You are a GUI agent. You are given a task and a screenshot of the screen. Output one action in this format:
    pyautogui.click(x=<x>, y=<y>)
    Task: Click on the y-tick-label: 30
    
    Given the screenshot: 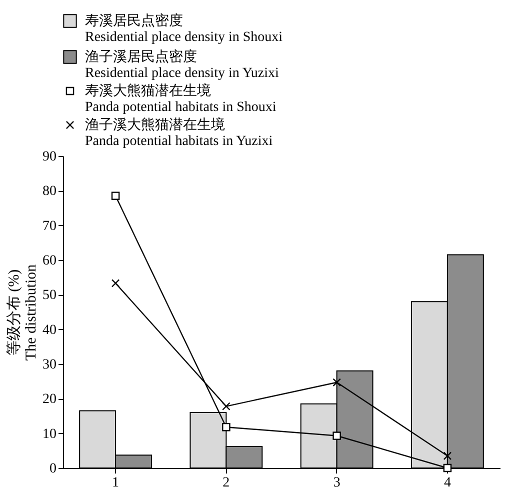 What is the action you would take?
    pyautogui.click(x=49, y=365)
    